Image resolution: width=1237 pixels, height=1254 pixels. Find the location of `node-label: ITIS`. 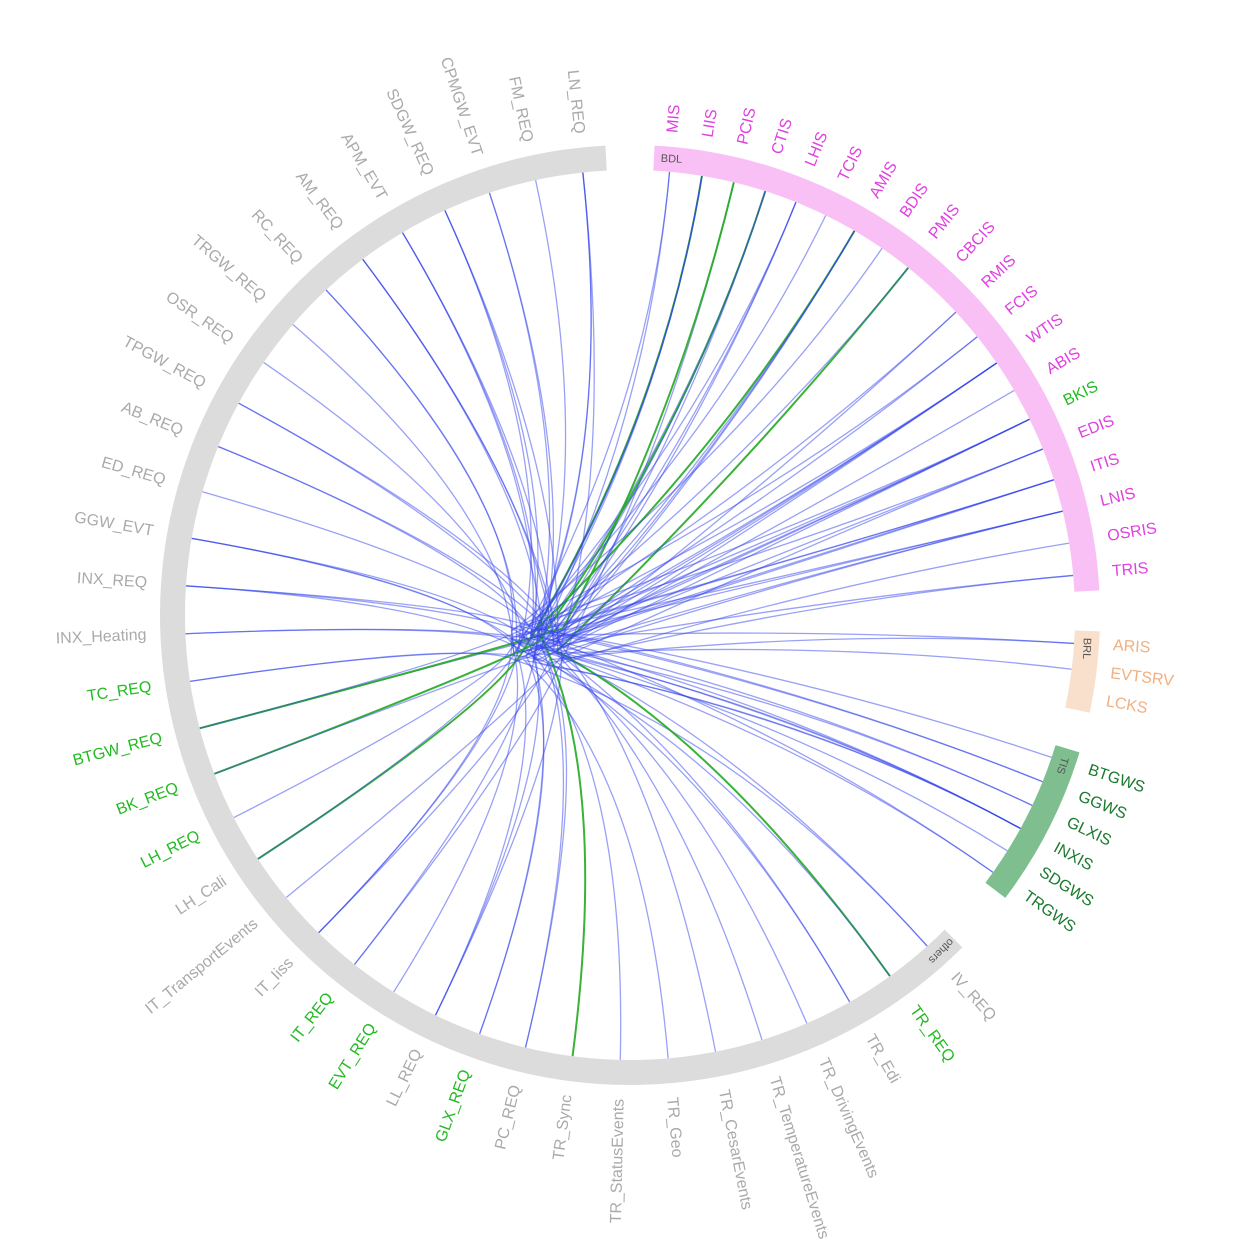

node-label: ITIS is located at coordinates (1104, 463).